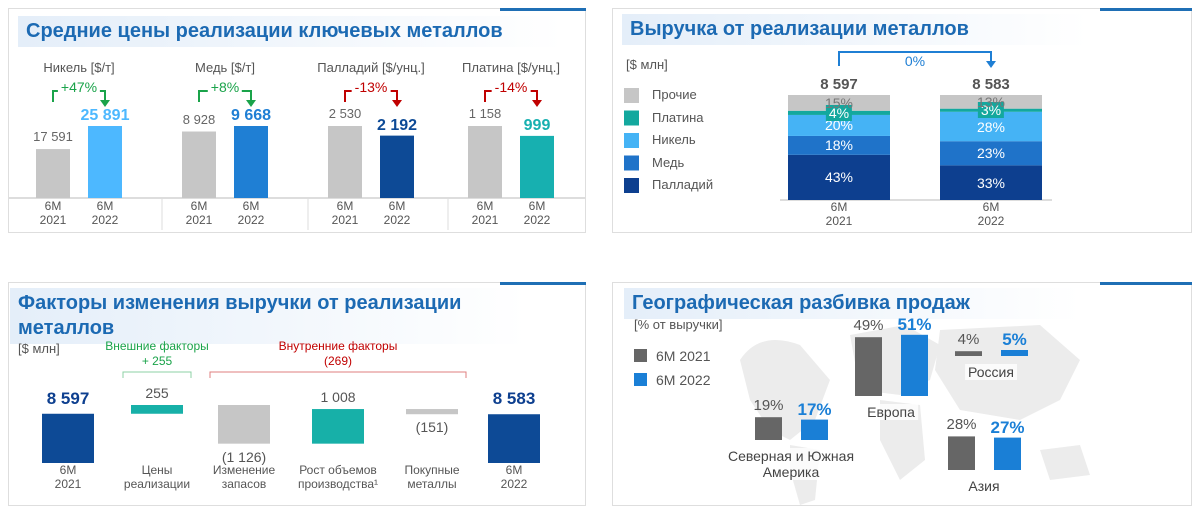 This screenshot has height=512, width=1200. I want to click on segment-label: 15%, so click(839, 102).